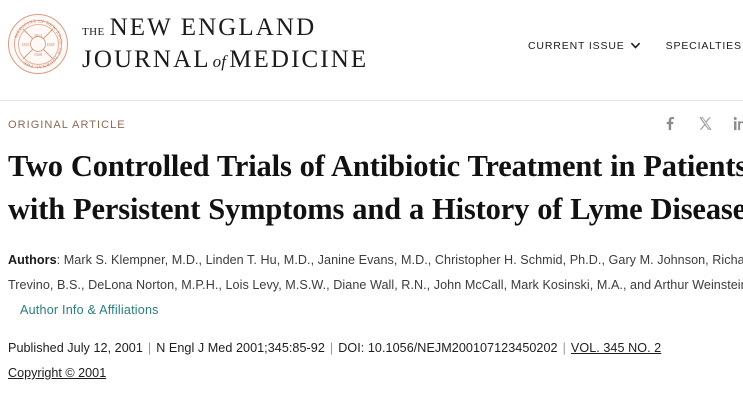  Describe the element at coordinates (89, 310) in the screenshot. I see `author-info-affiliations-link: Author Info & Affiliations` at that location.